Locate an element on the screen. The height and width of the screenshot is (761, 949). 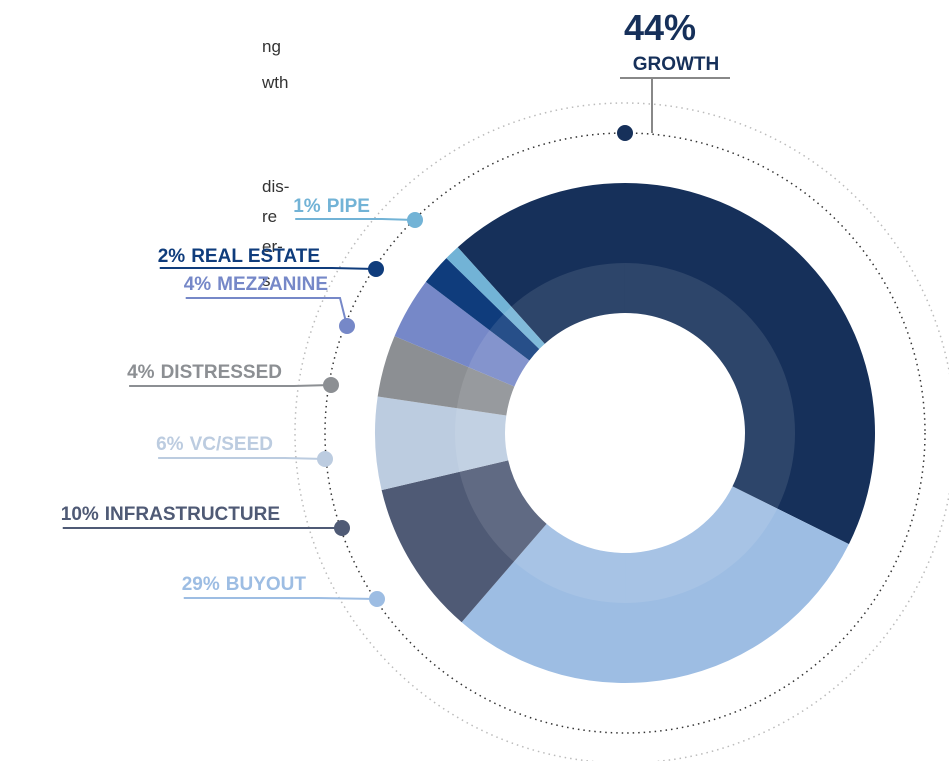
text-fragment: wth is located at coordinates (274, 82).